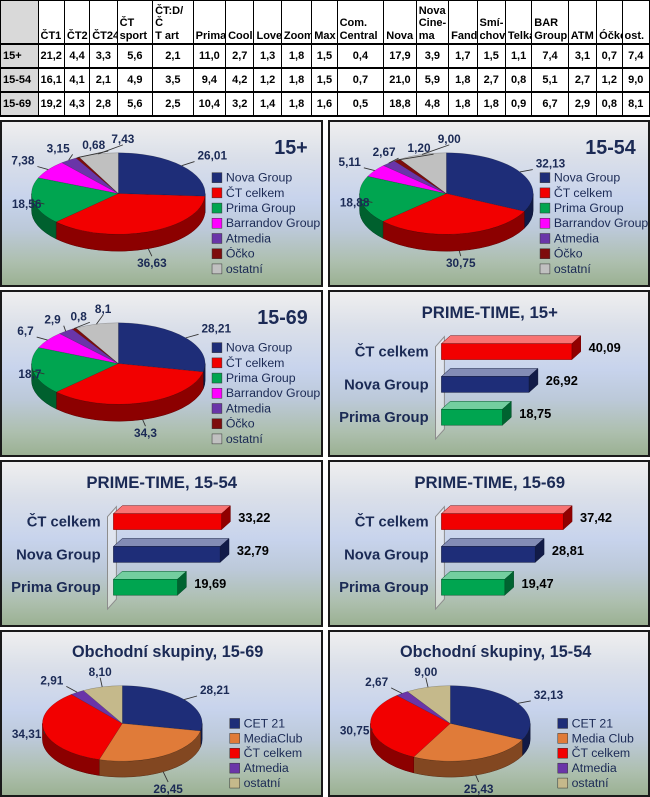  Describe the element at coordinates (418, 148) in the screenshot. I see `pie-slice-label: 1,20` at that location.